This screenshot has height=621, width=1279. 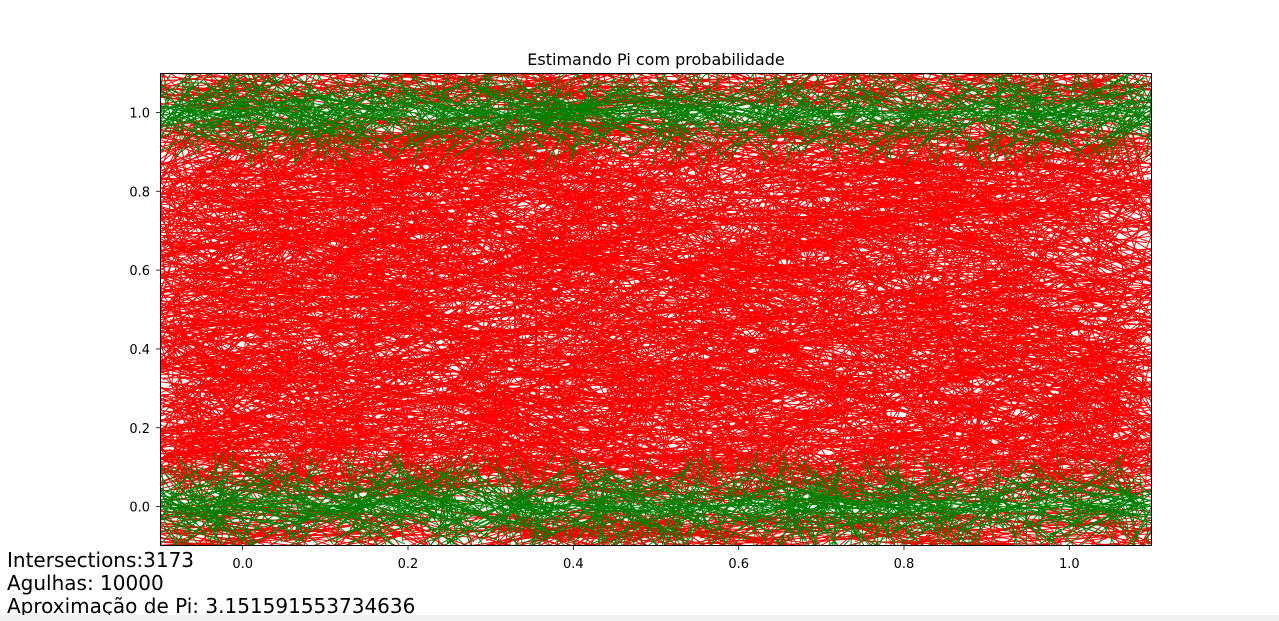 What do you see at coordinates (904, 564) in the screenshot?
I see `x-tick-label: 0.8` at bounding box center [904, 564].